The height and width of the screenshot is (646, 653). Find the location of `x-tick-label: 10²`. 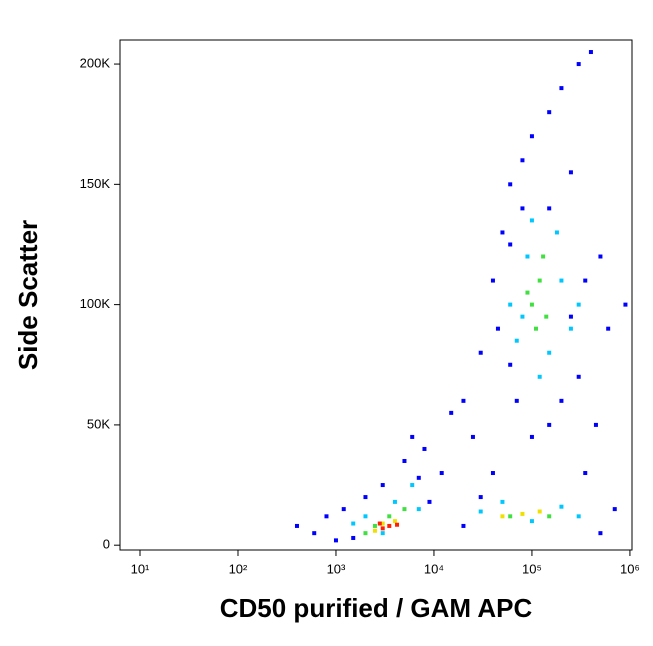

x-tick-label: 10² is located at coordinates (238, 568).